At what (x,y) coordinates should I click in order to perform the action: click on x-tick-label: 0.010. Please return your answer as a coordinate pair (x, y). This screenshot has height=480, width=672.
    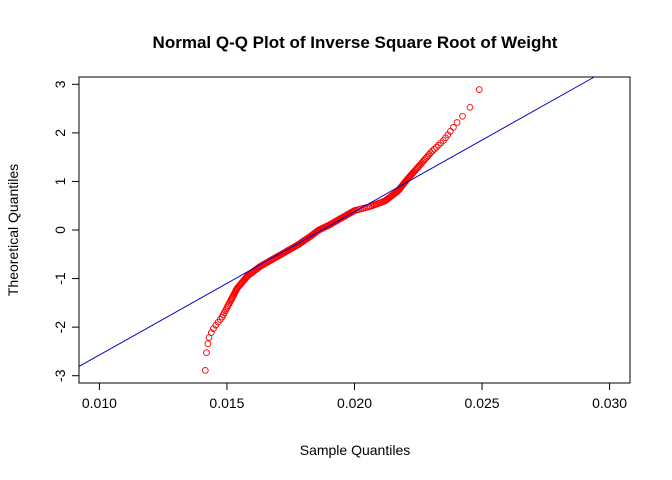
    Looking at the image, I should click on (99, 403).